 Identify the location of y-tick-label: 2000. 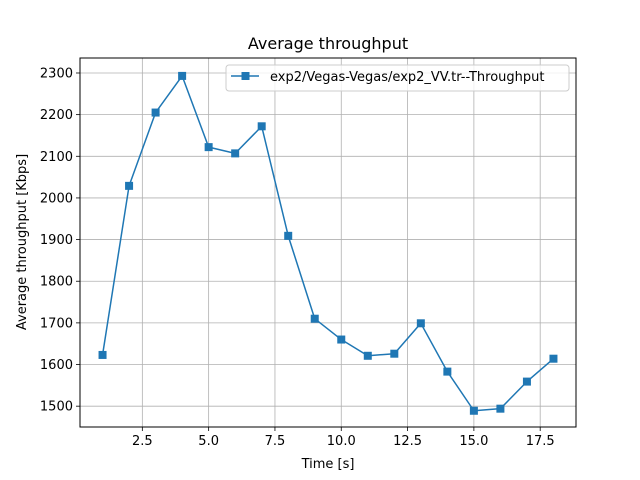
(56, 198).